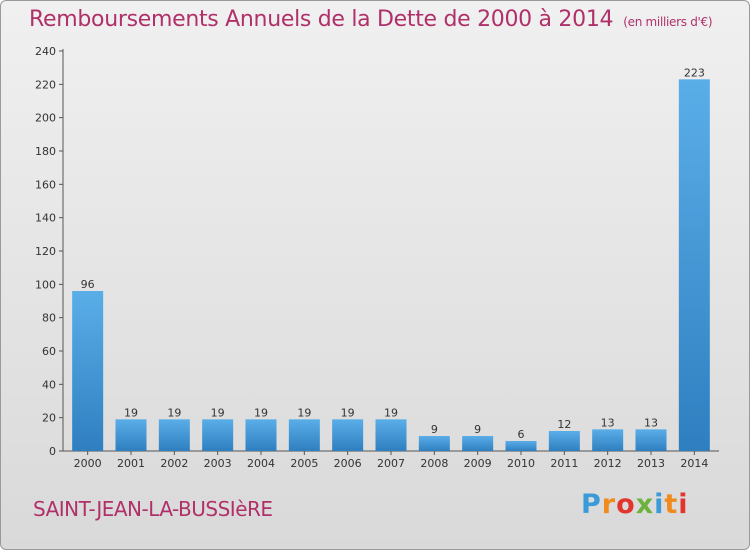 This screenshot has width=750, height=550. What do you see at coordinates (49, 351) in the screenshot?
I see `y-tick-label: 60` at bounding box center [49, 351].